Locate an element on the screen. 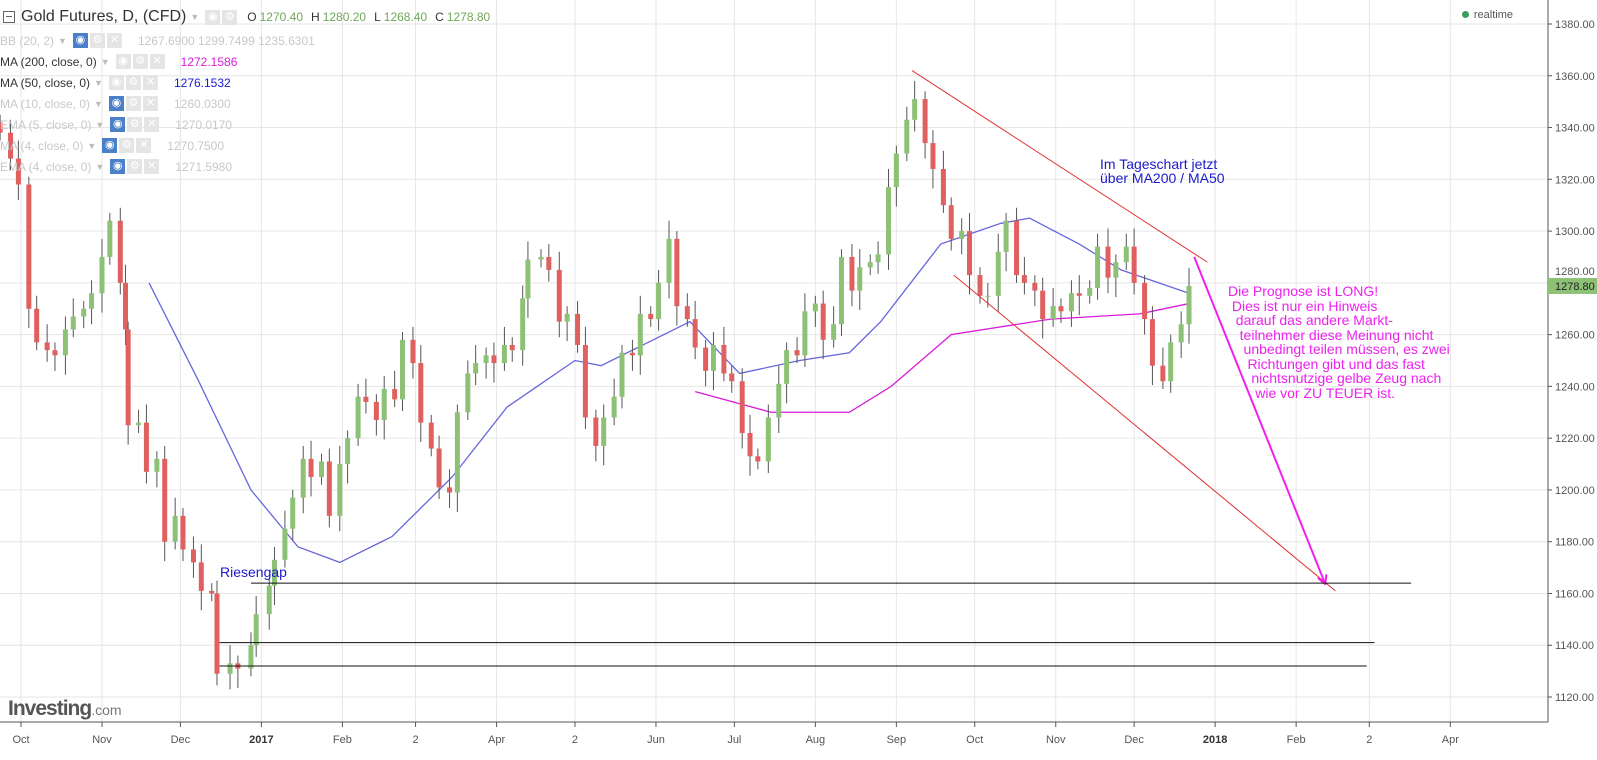 This screenshot has width=1597, height=760. ohlc-value: 1268.40 is located at coordinates (405, 17).